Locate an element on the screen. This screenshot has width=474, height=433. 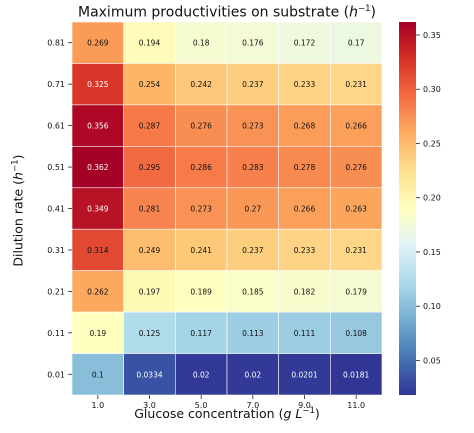
cell-value-label: 0.18 is located at coordinates (201, 43).